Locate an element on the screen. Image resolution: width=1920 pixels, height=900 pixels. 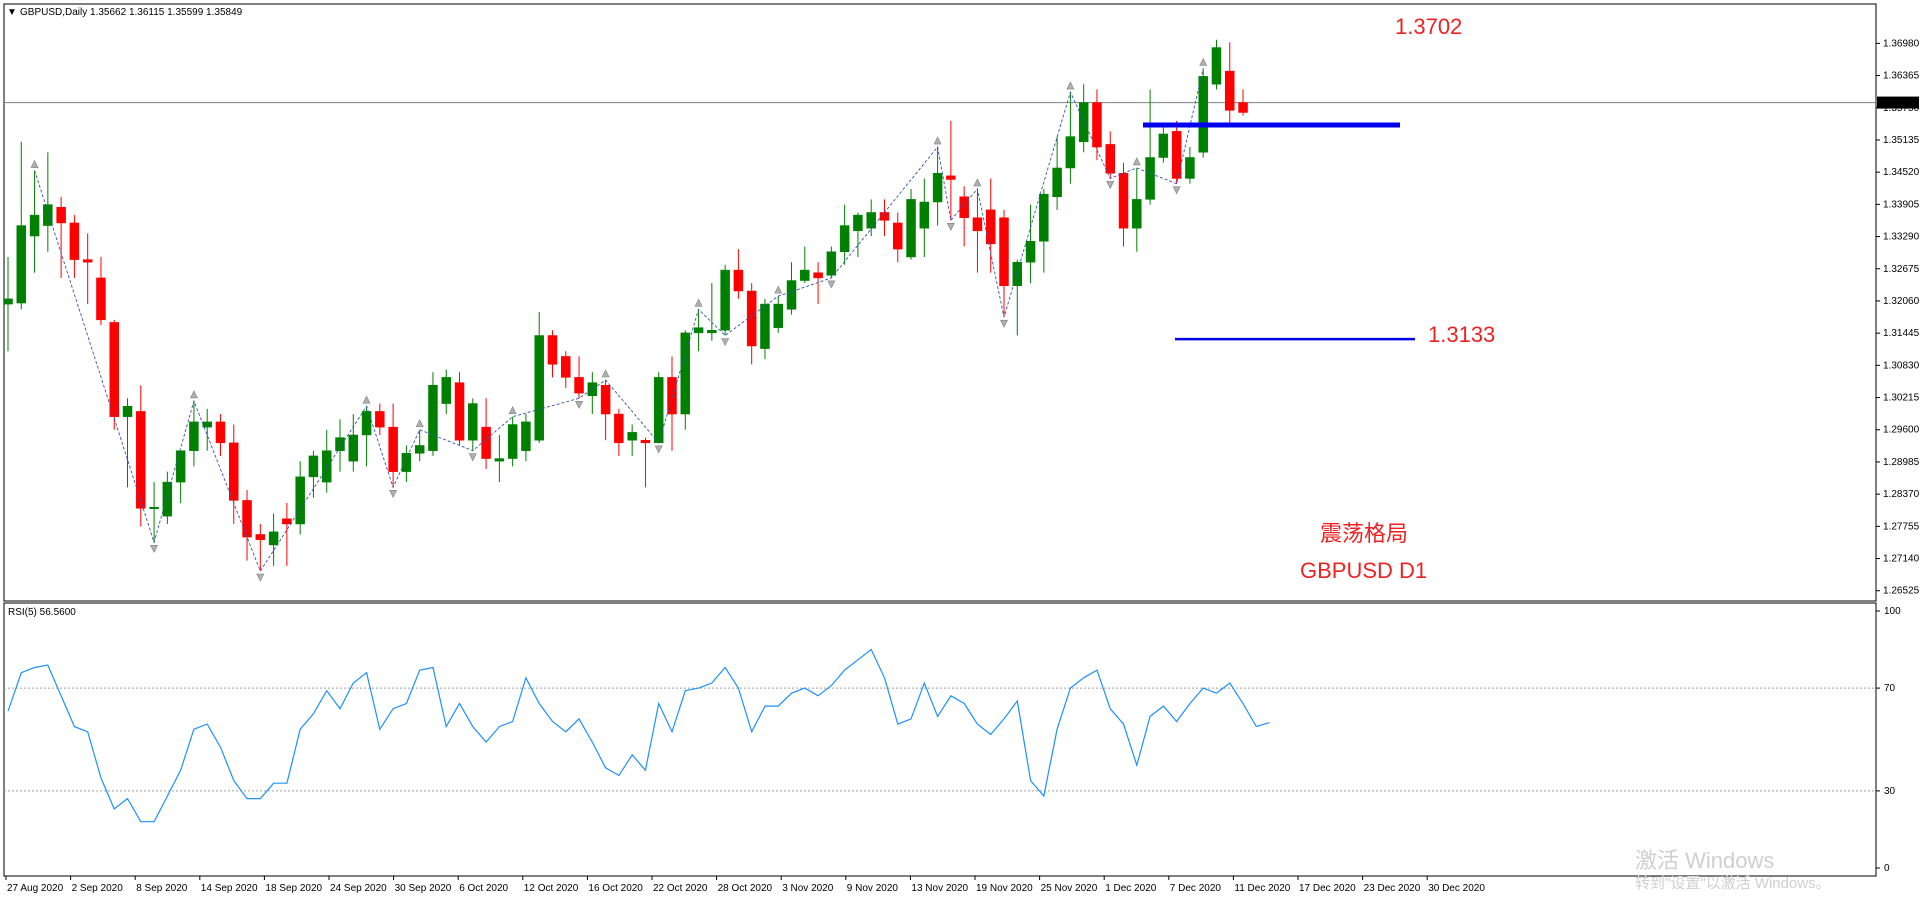
pair-timeframe: GBPUSD D1 is located at coordinates (1363, 570).